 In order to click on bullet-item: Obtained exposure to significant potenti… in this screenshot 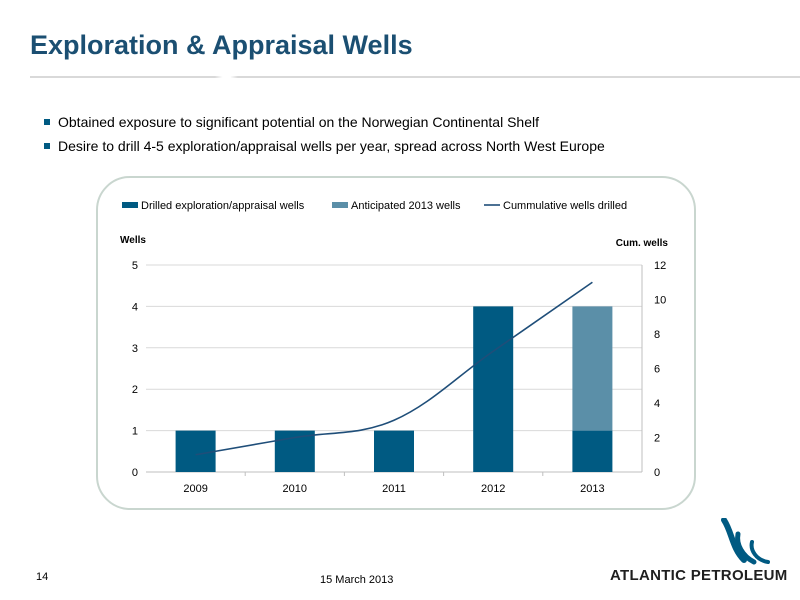, I will do `click(323, 122)`.